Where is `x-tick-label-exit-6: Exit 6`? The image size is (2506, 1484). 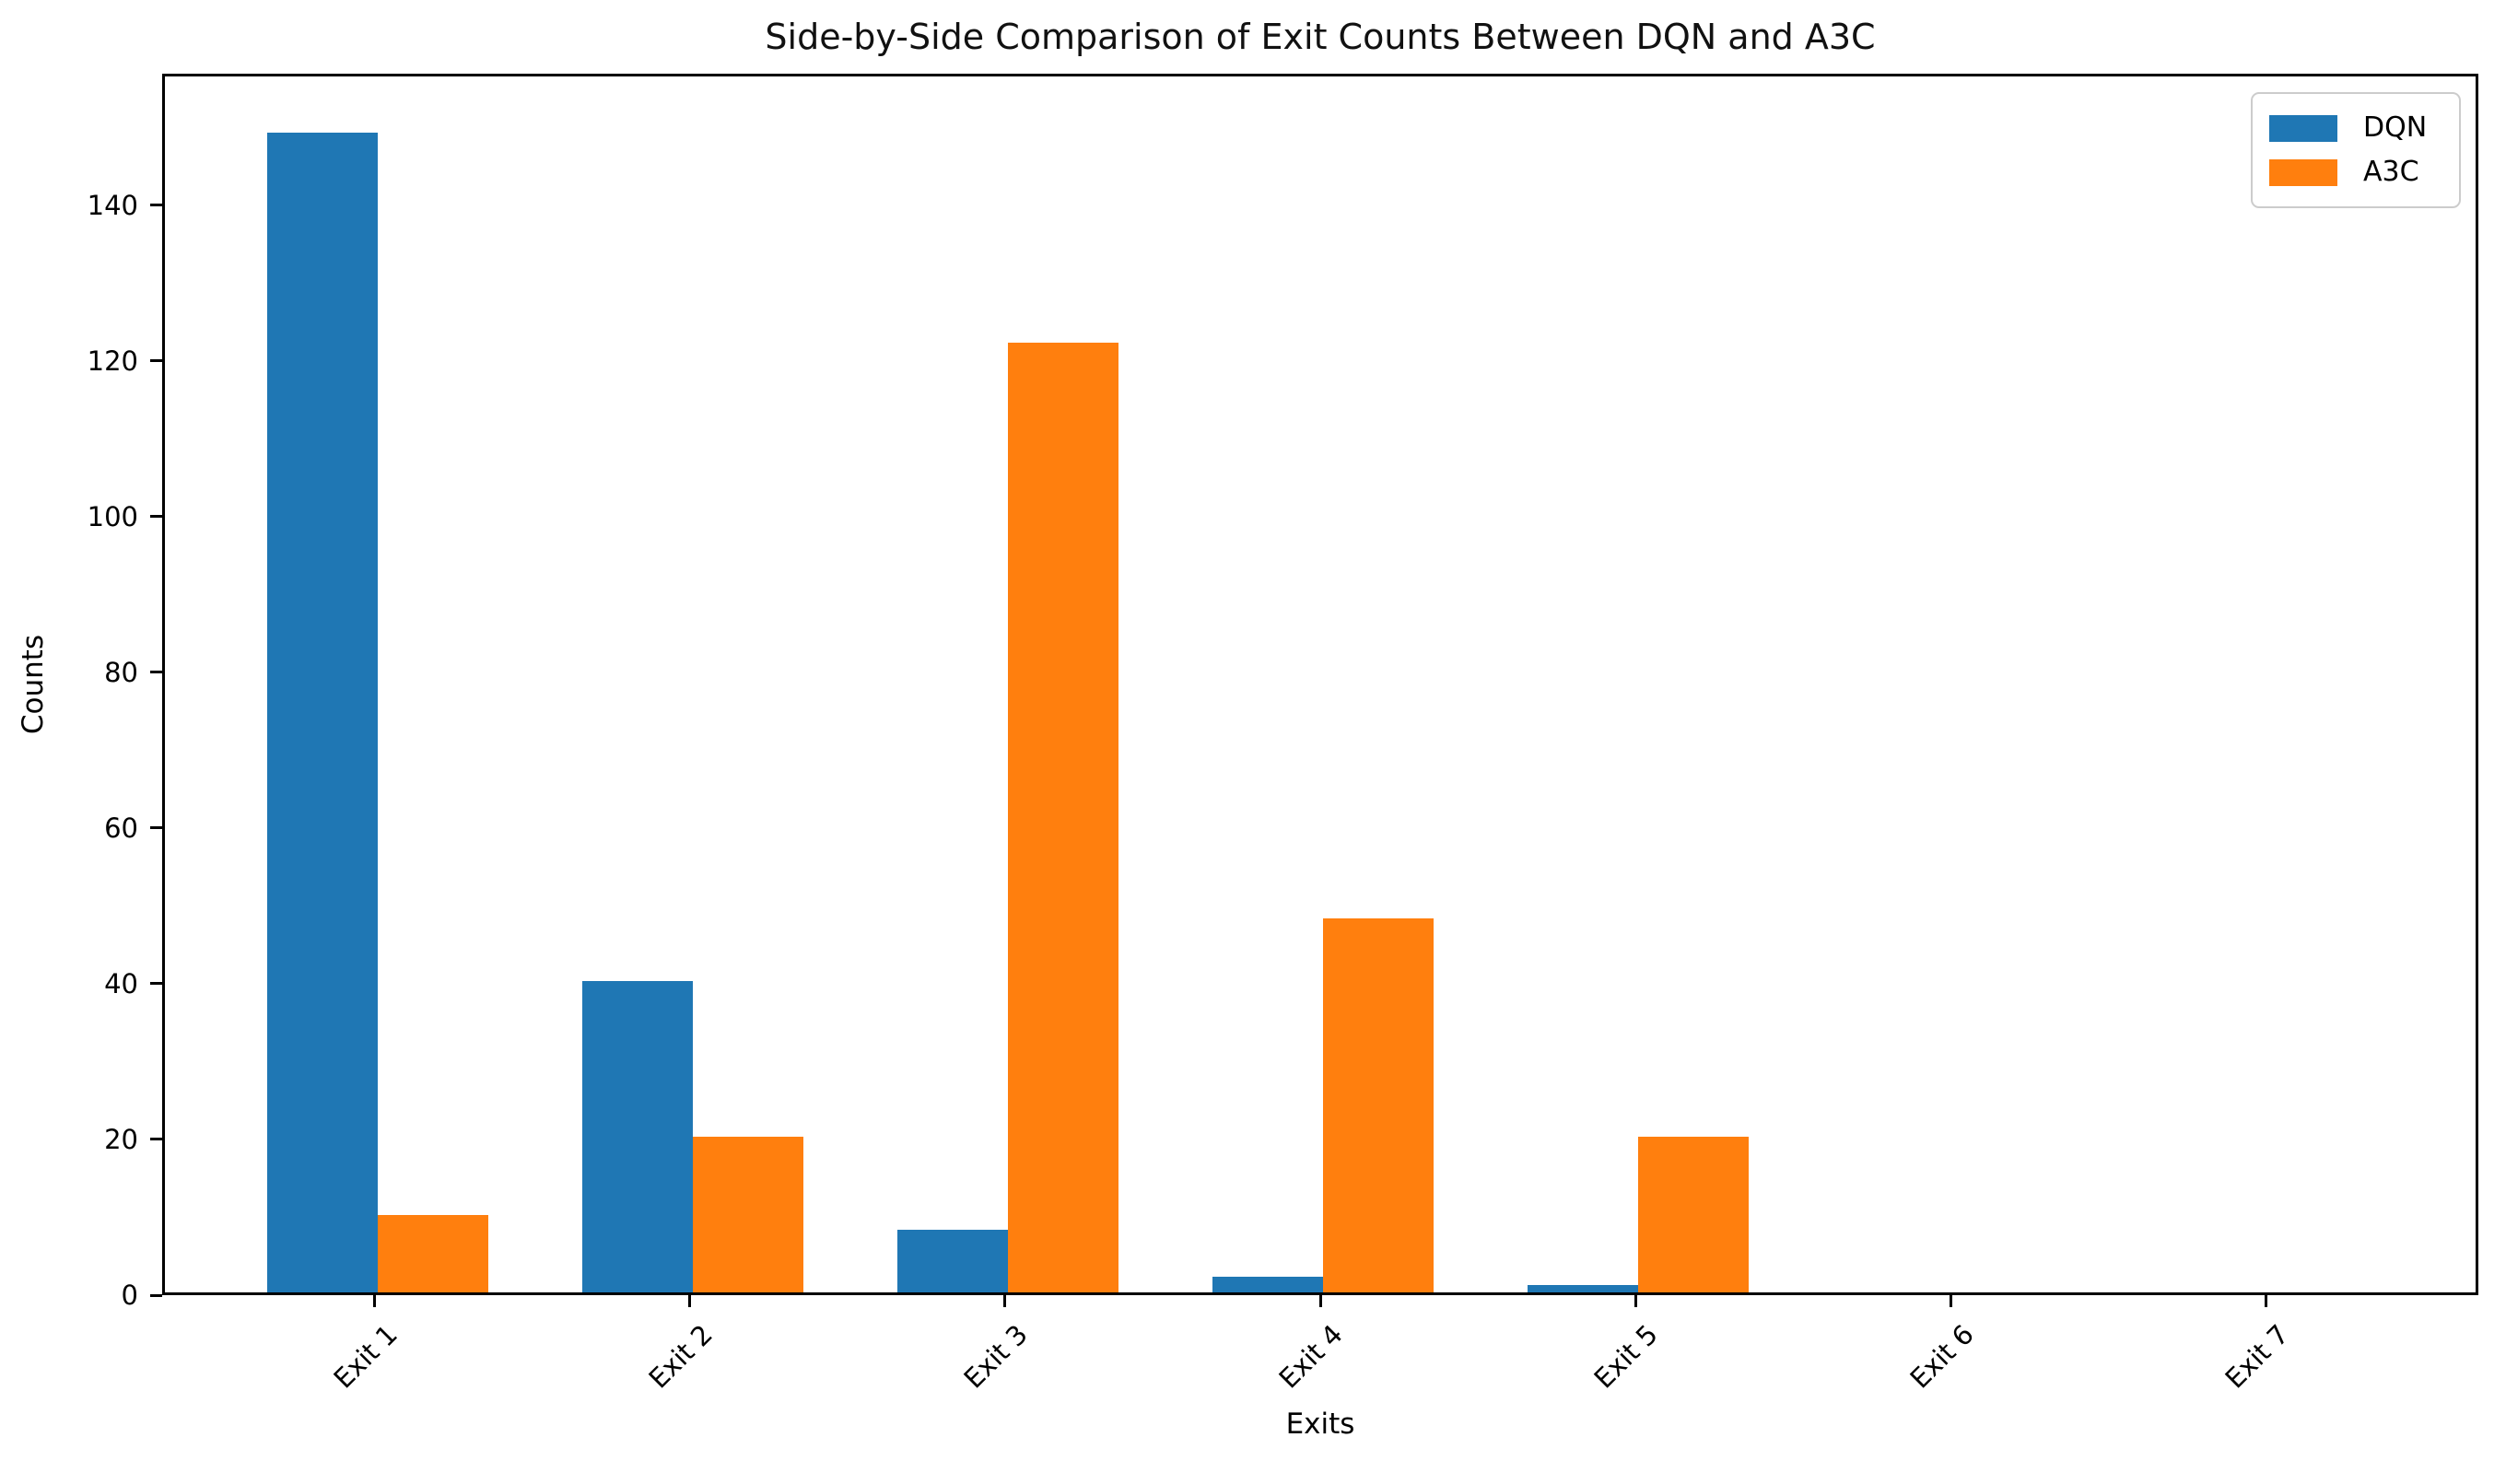 x-tick-label-exit-6: Exit 6 is located at coordinates (1941, 1356).